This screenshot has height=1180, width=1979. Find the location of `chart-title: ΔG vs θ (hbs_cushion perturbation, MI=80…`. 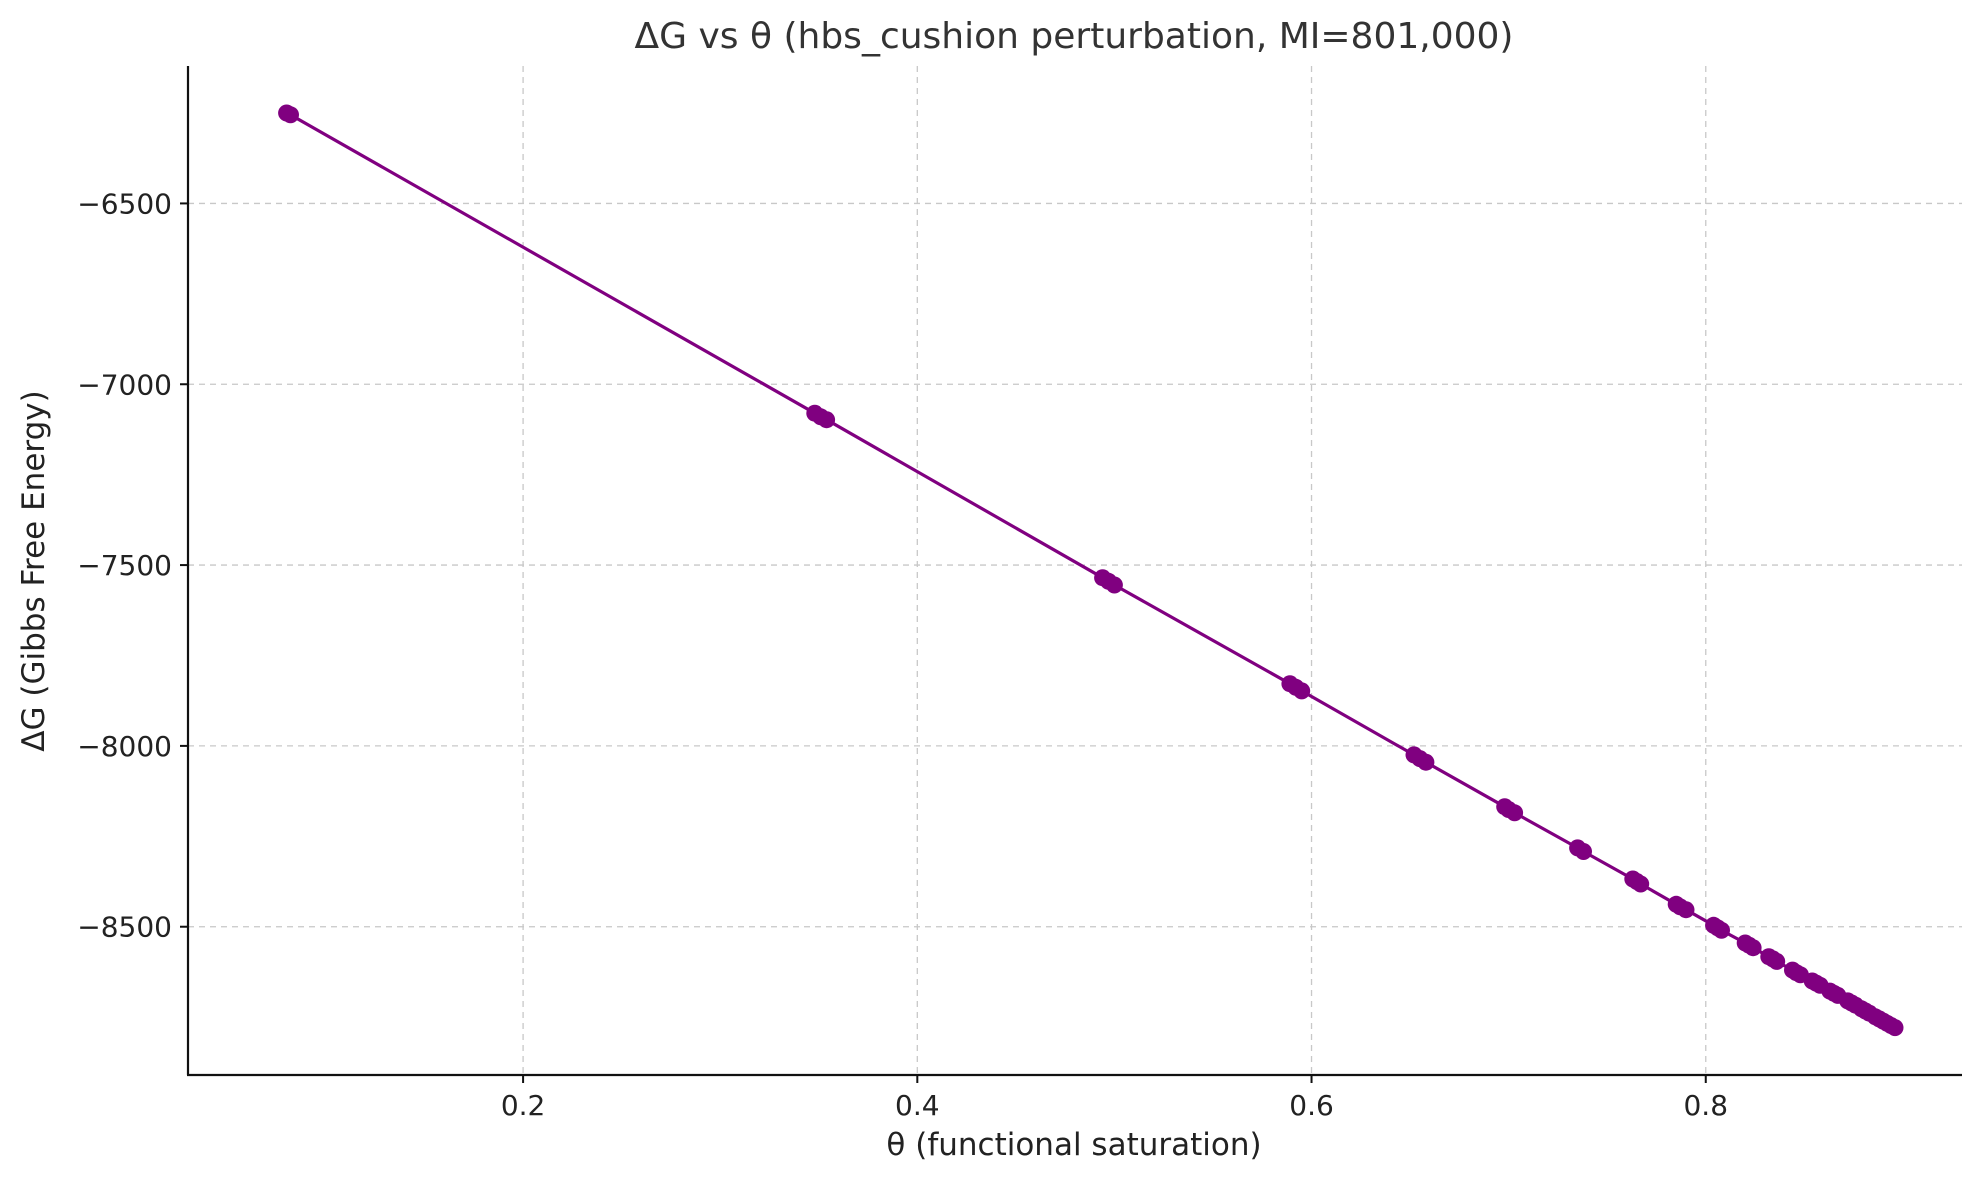

chart-title: ΔG vs θ (hbs_cushion perturbation, MI=80… is located at coordinates (1074, 36).